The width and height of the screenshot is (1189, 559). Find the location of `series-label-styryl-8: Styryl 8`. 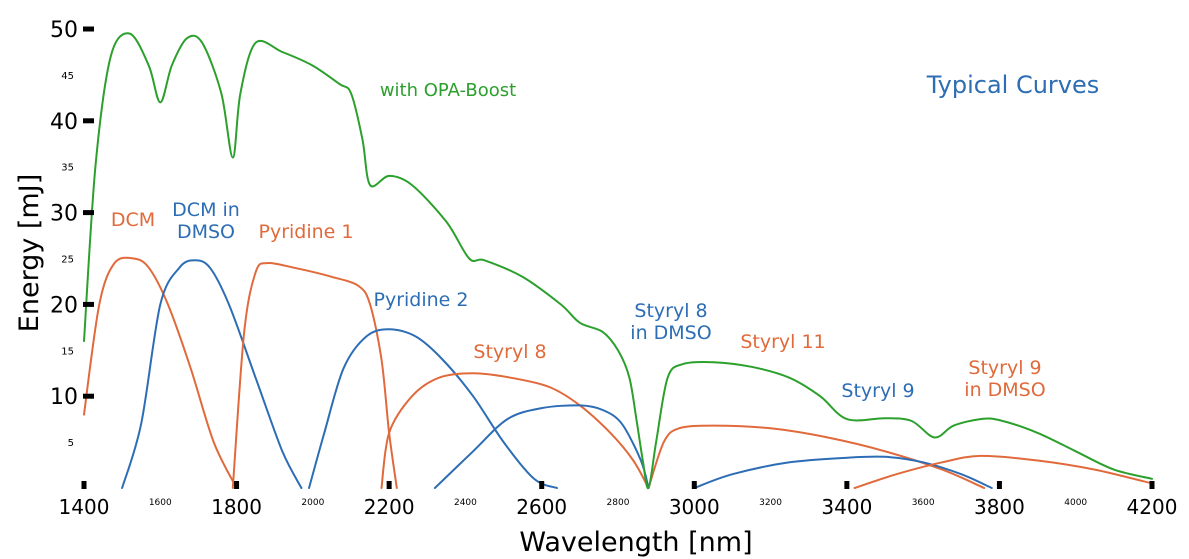

series-label-styryl-8: Styryl 8 is located at coordinates (509, 352).